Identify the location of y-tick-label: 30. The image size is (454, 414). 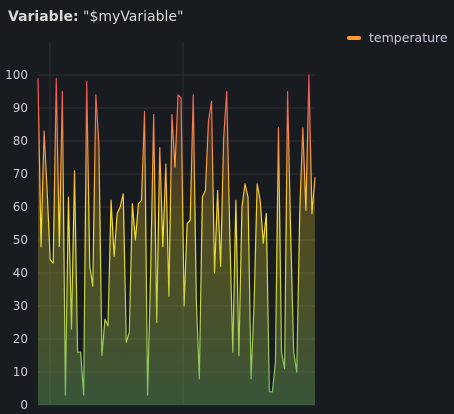
(20, 306).